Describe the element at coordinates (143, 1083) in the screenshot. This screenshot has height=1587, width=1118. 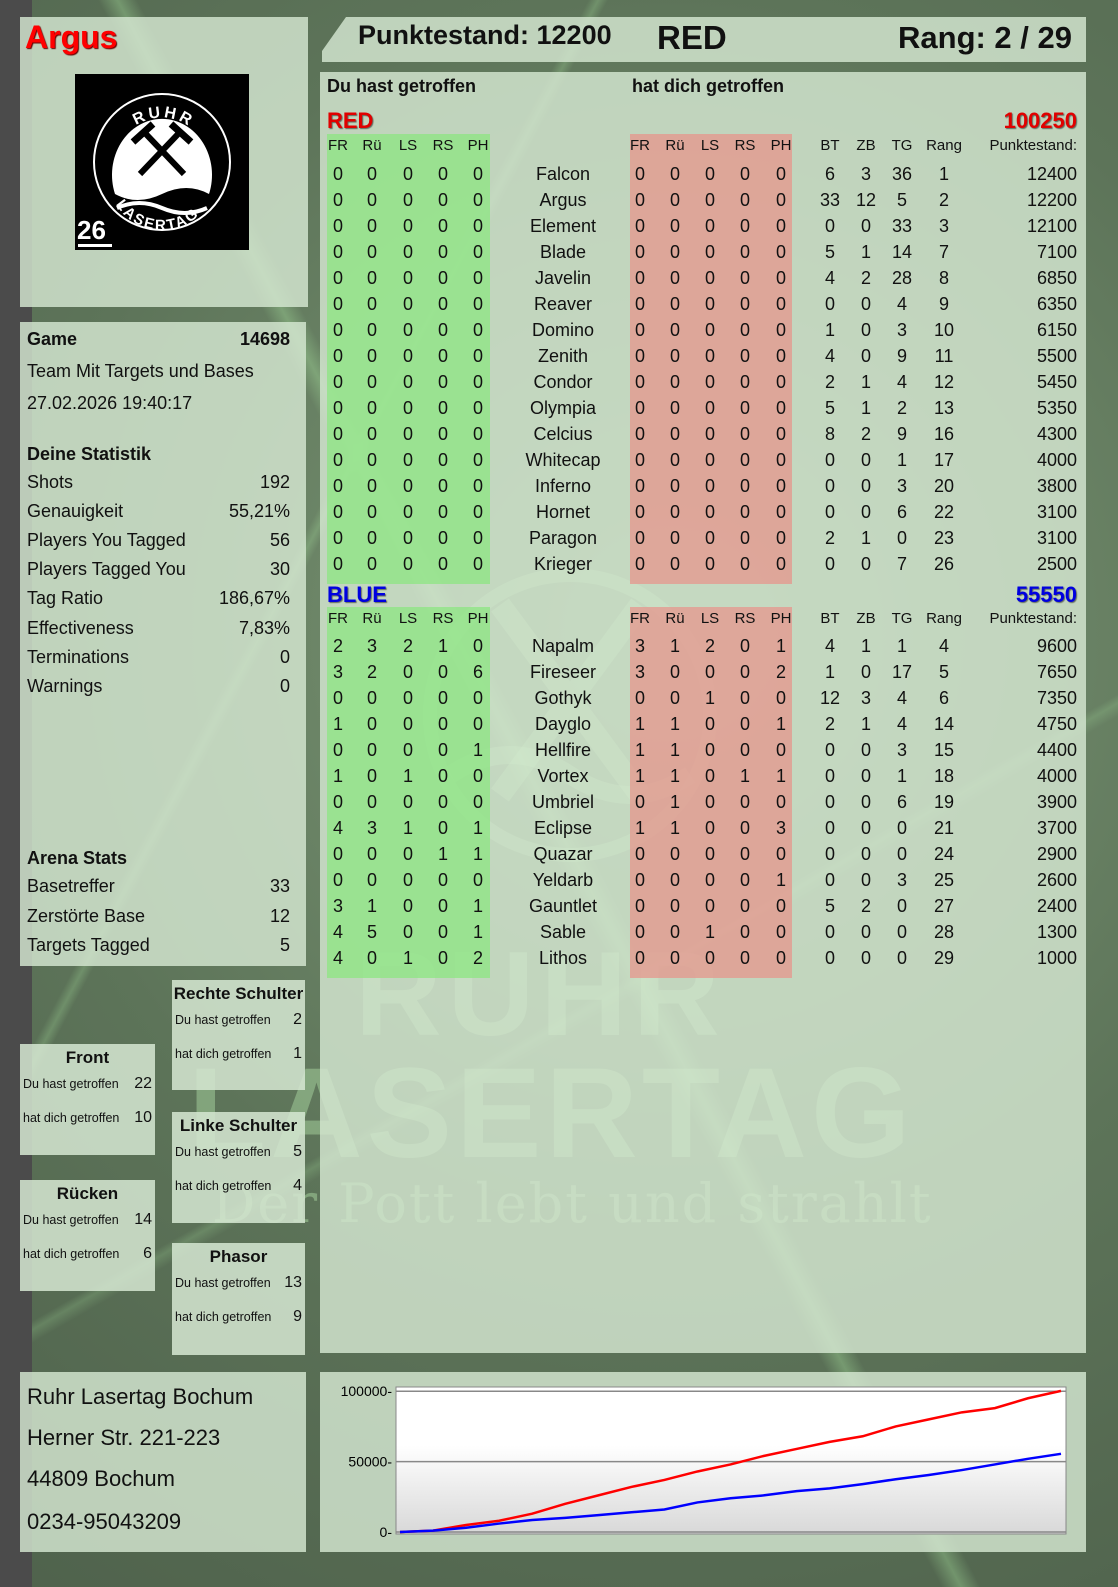
I see `hitbox-hit-value: 22` at that location.